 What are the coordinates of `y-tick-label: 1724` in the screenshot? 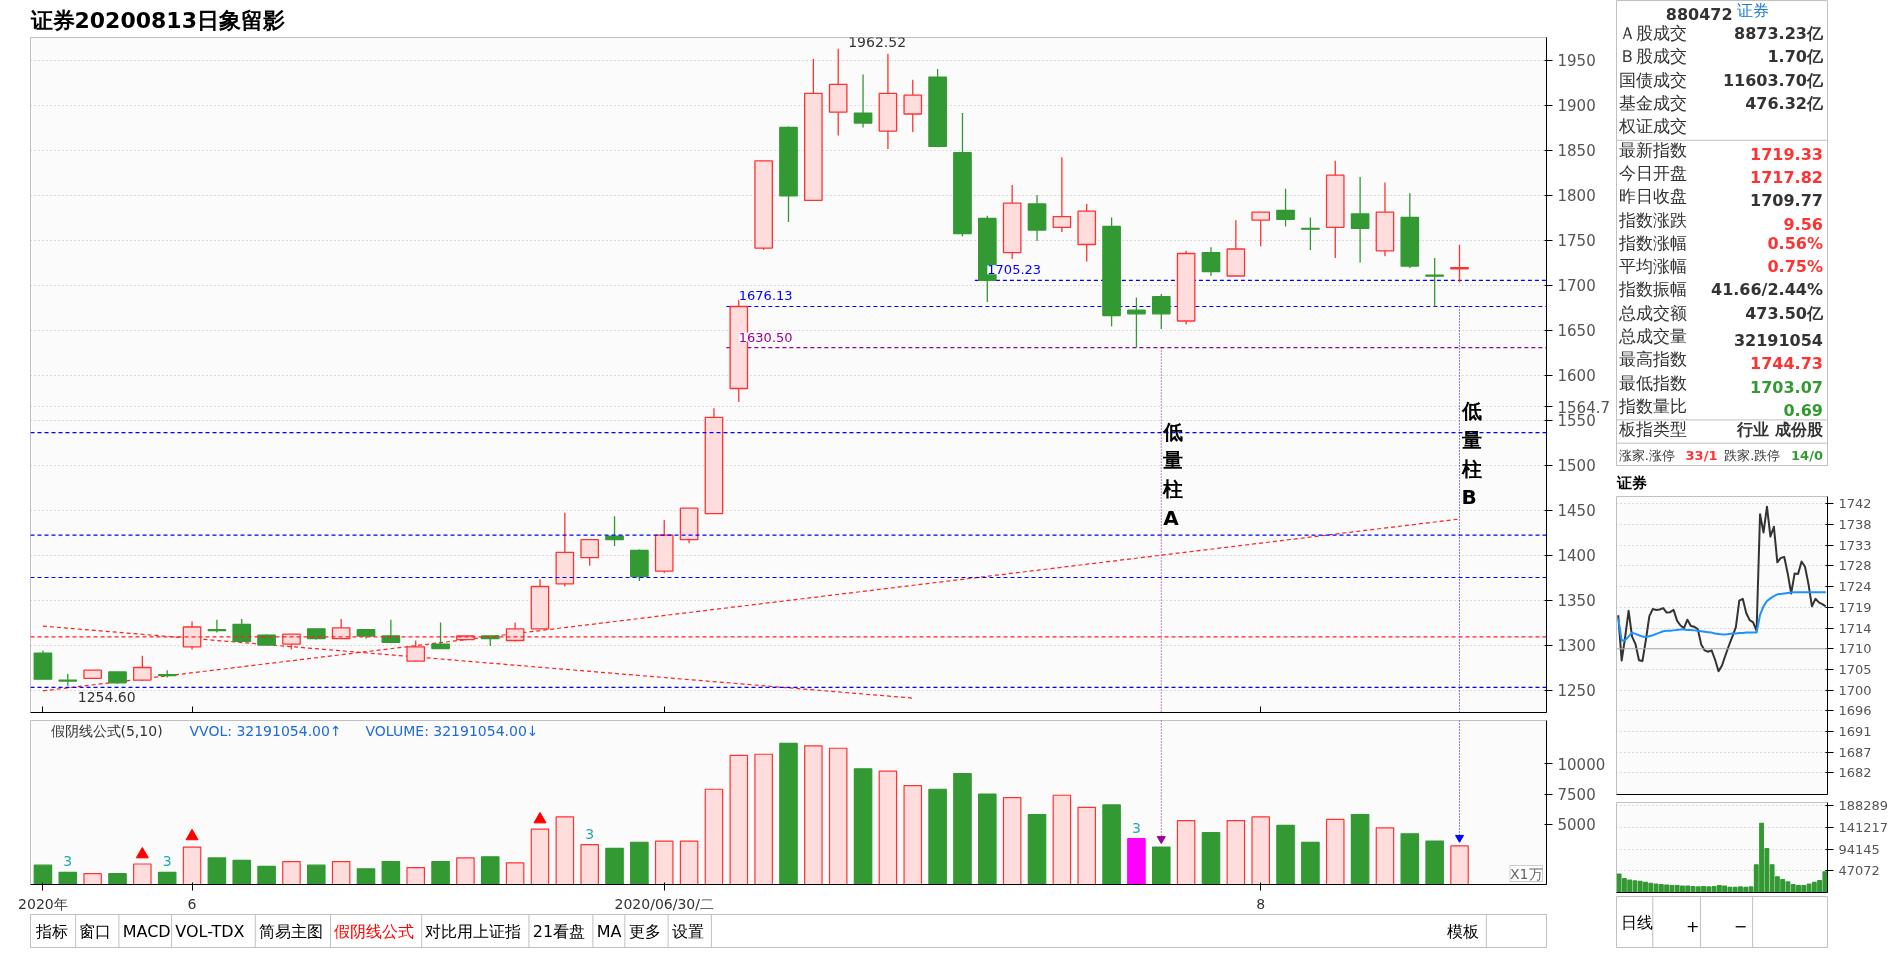 It's located at (1855, 587).